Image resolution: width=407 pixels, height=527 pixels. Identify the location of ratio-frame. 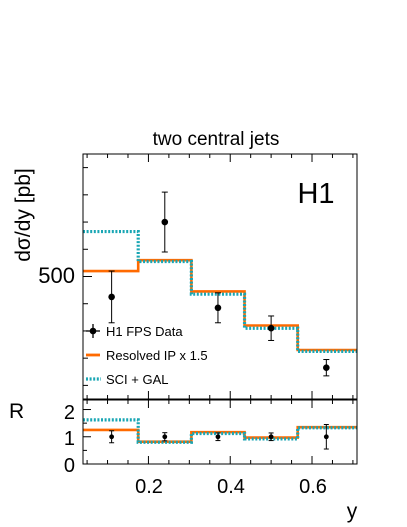
(220, 432).